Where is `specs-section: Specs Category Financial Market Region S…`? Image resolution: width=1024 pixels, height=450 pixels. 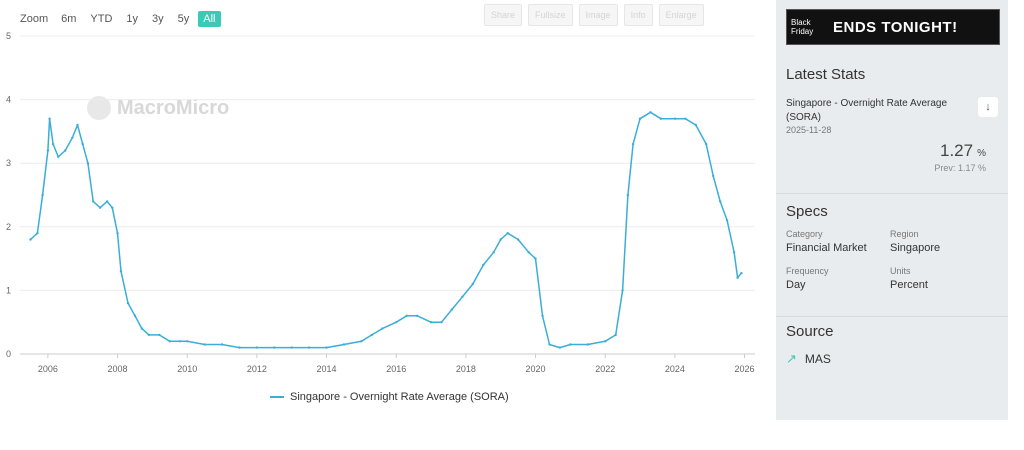 specs-section: Specs Category Financial Market Region S… is located at coordinates (892, 253).